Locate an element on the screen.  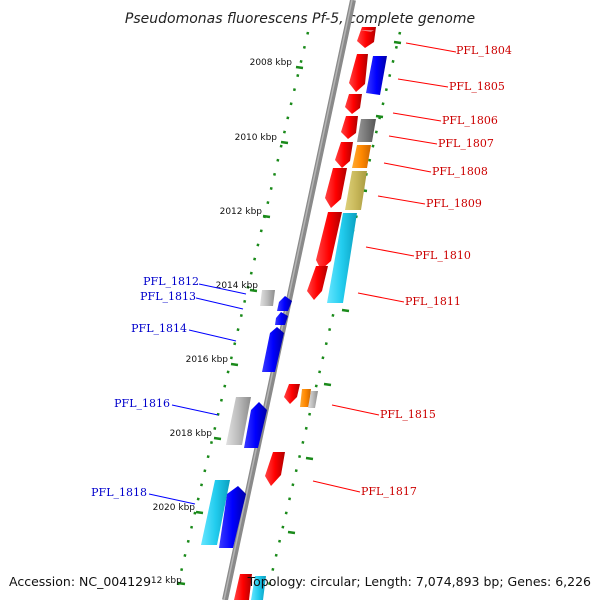
gene-label-PFL_1804: PFL_1804 is located at coordinates (484, 50).